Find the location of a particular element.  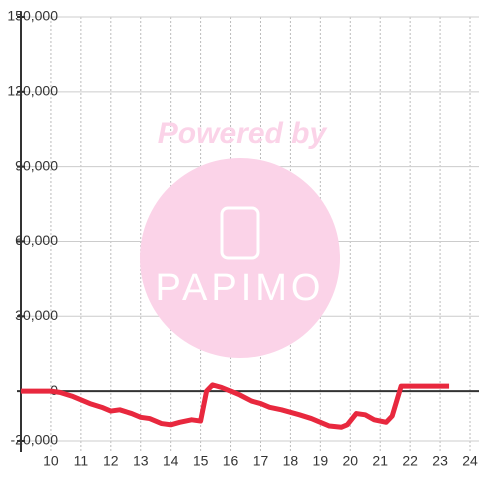

watermark-icon is located at coordinates (240, 233).